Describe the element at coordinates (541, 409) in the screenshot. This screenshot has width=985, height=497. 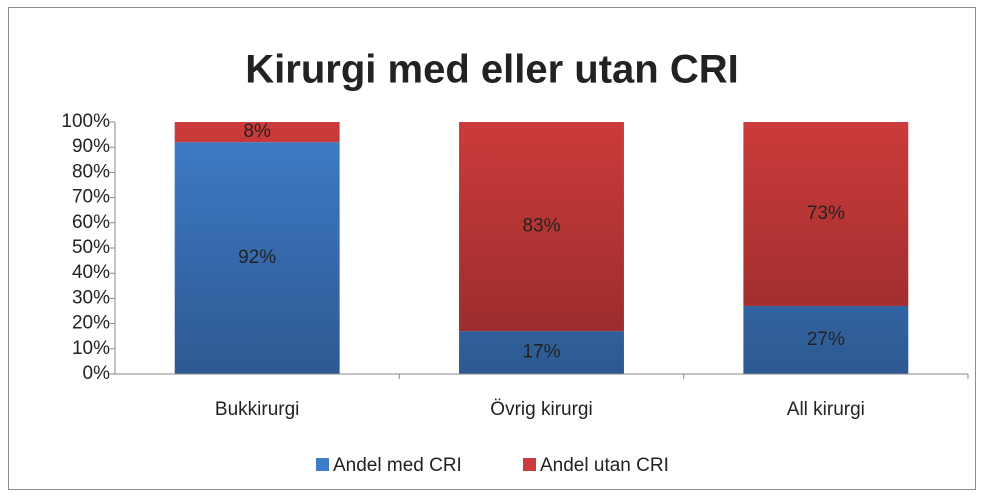
I see `x-tick-label: Övrig kirurgi` at that location.